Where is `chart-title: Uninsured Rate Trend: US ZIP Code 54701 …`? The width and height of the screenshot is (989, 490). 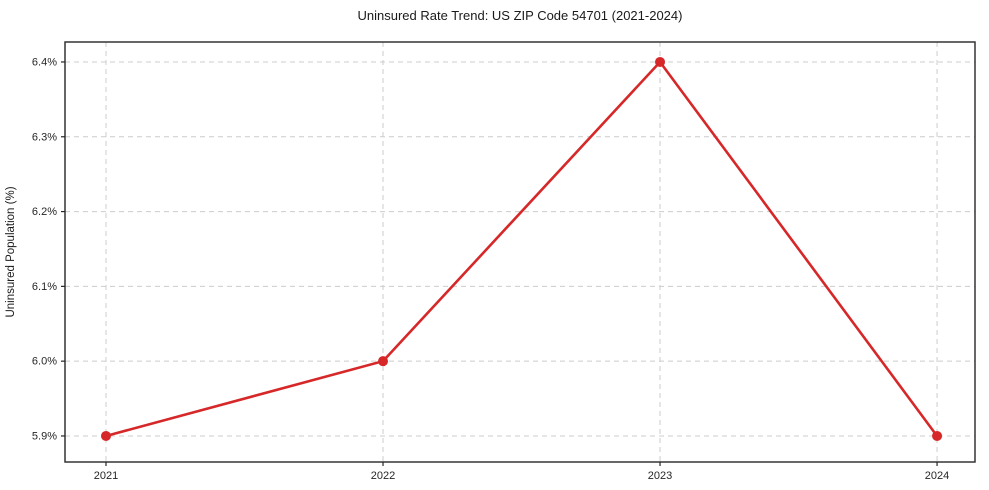 chart-title: Uninsured Rate Trend: US ZIP Code 54701 … is located at coordinates (520, 15).